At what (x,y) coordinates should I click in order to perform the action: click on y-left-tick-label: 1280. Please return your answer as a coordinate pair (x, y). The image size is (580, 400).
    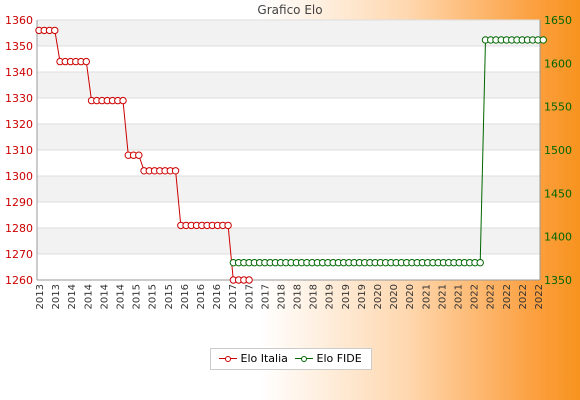
    Looking at the image, I should click on (19, 228).